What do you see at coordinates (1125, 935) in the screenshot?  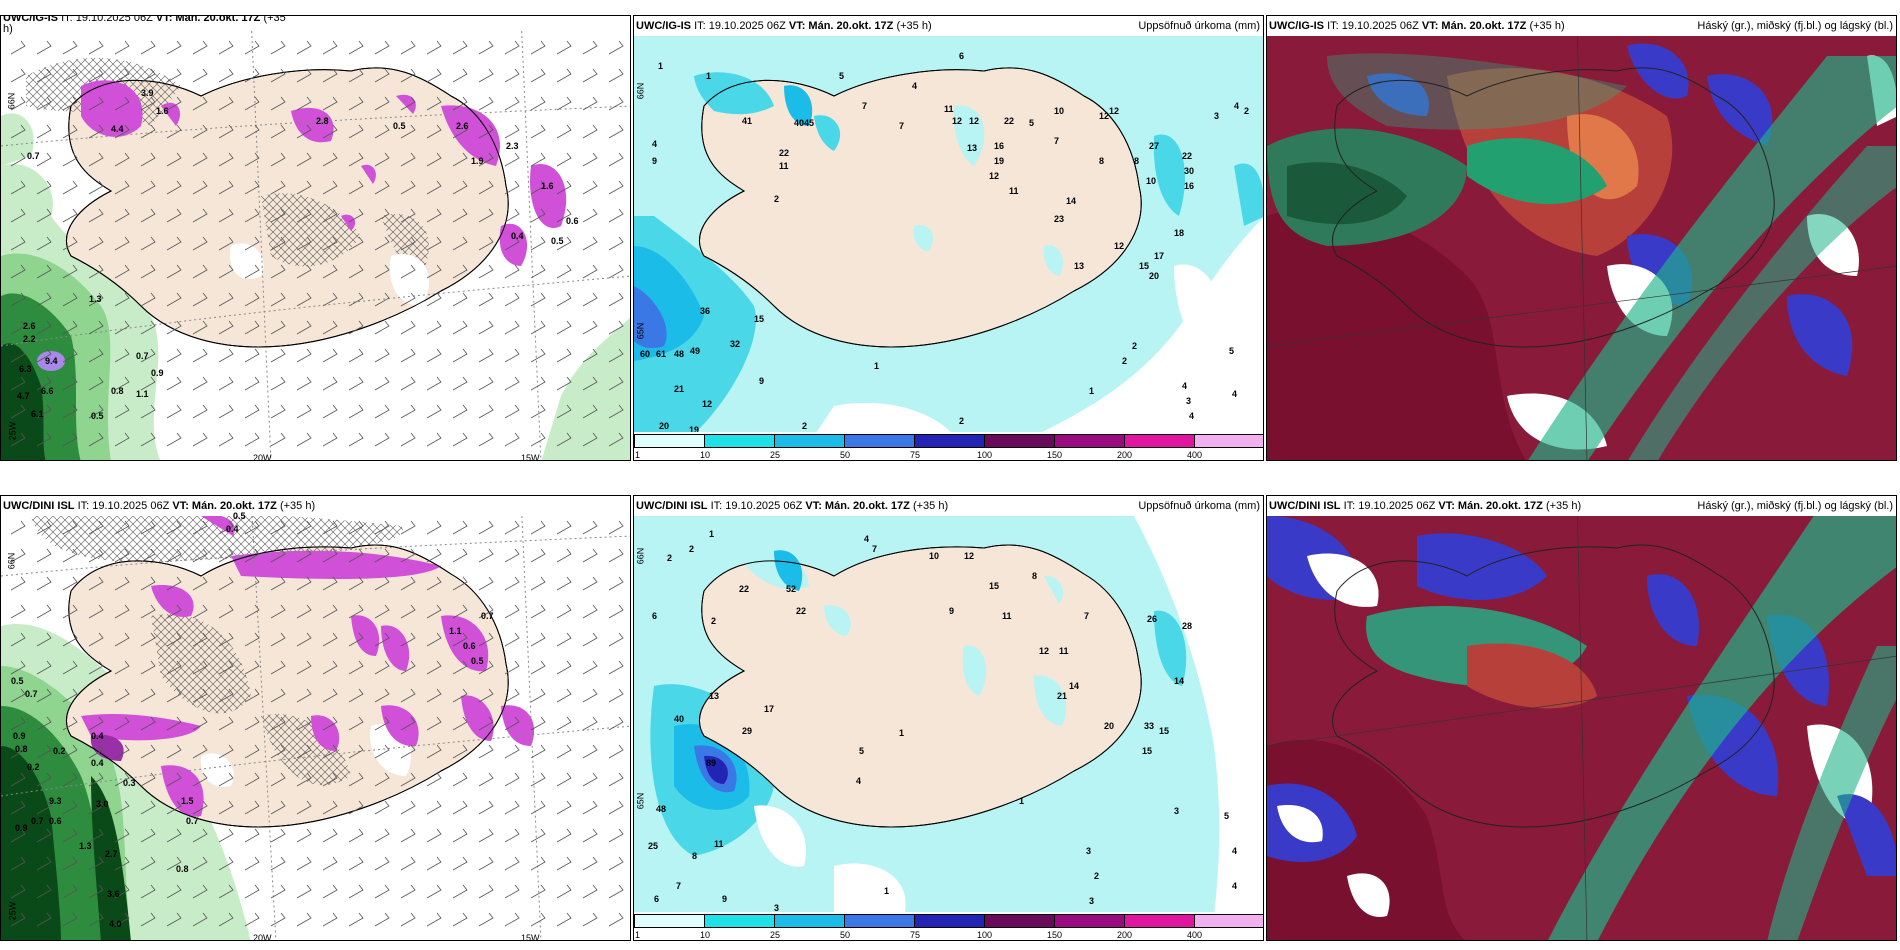 I see `colorbar-tick: 200` at bounding box center [1125, 935].